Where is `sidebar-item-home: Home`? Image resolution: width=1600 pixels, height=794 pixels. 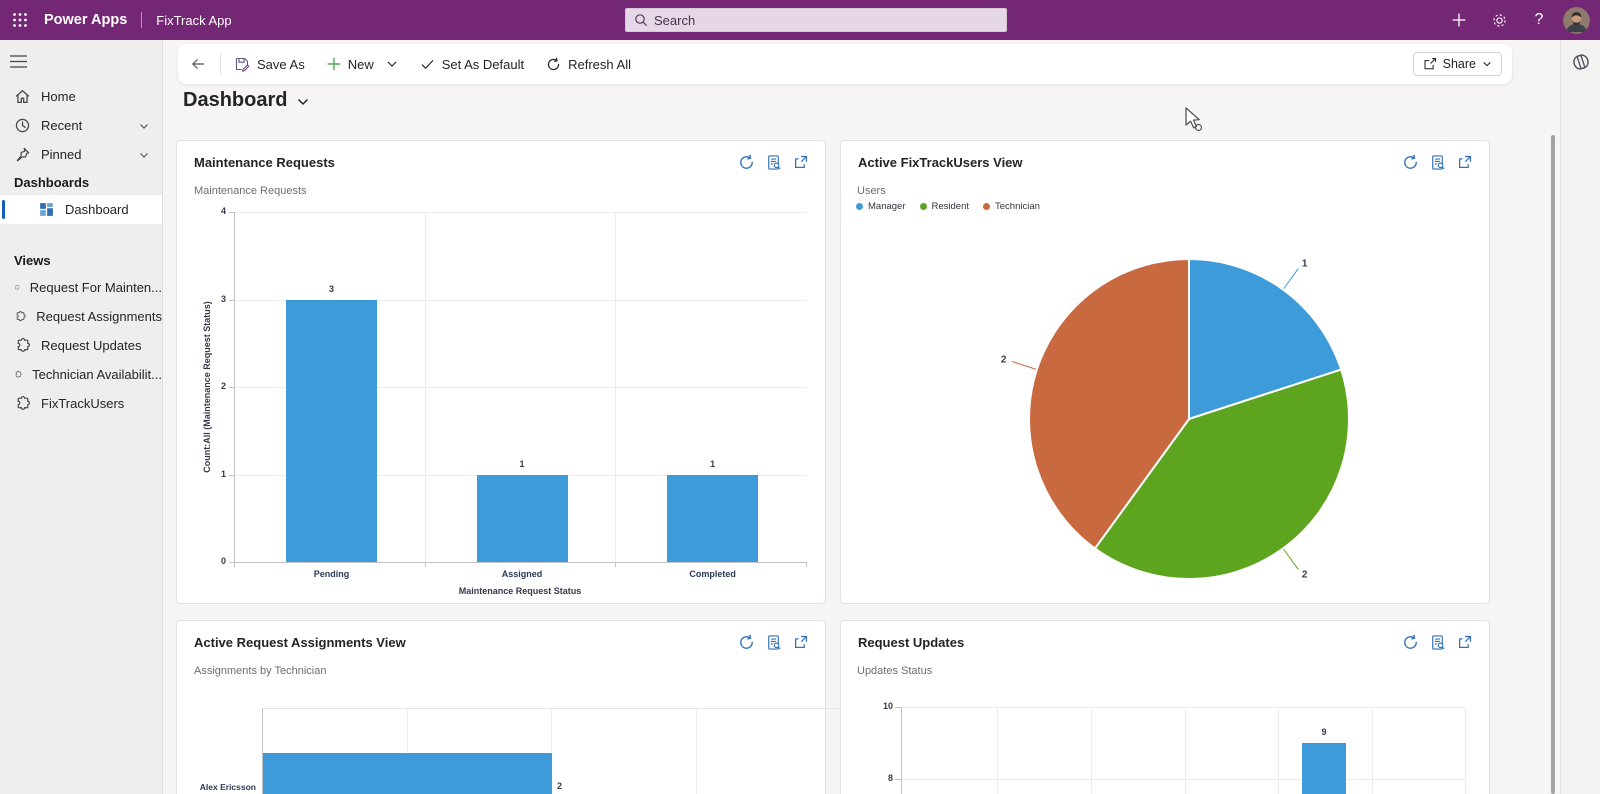
sidebar-item-home: Home is located at coordinates (81, 96).